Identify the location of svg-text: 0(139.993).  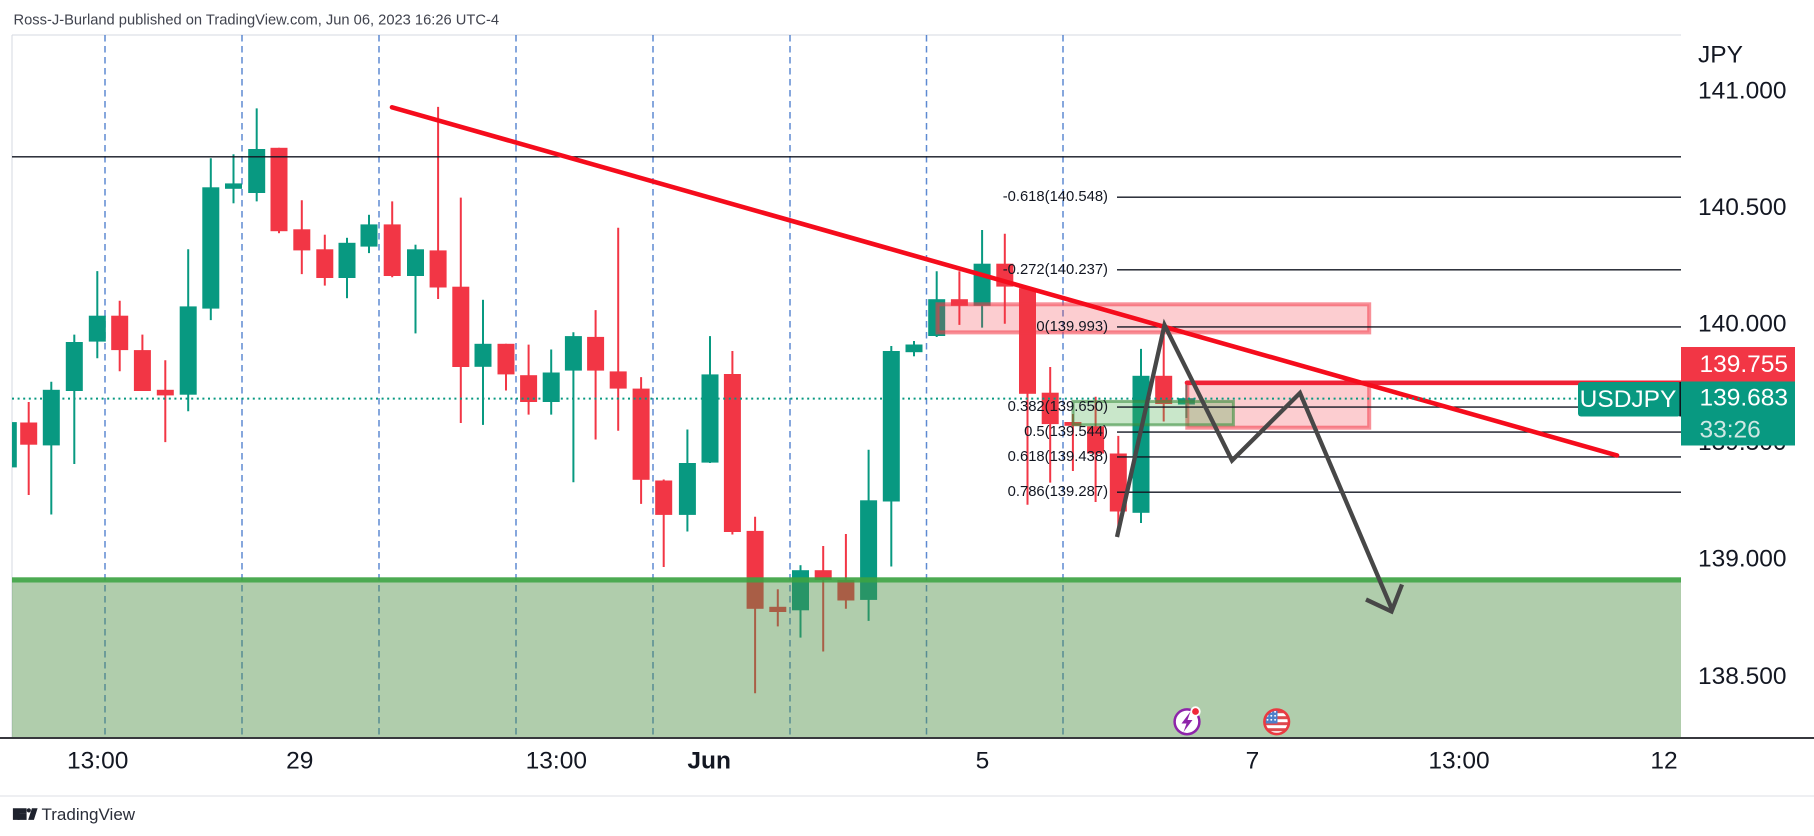
(1072, 327).